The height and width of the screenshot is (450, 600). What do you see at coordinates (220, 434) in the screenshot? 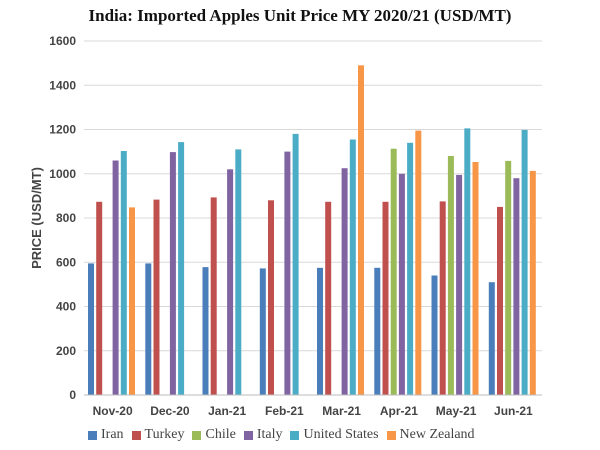
I see `legend-label: Chile` at bounding box center [220, 434].